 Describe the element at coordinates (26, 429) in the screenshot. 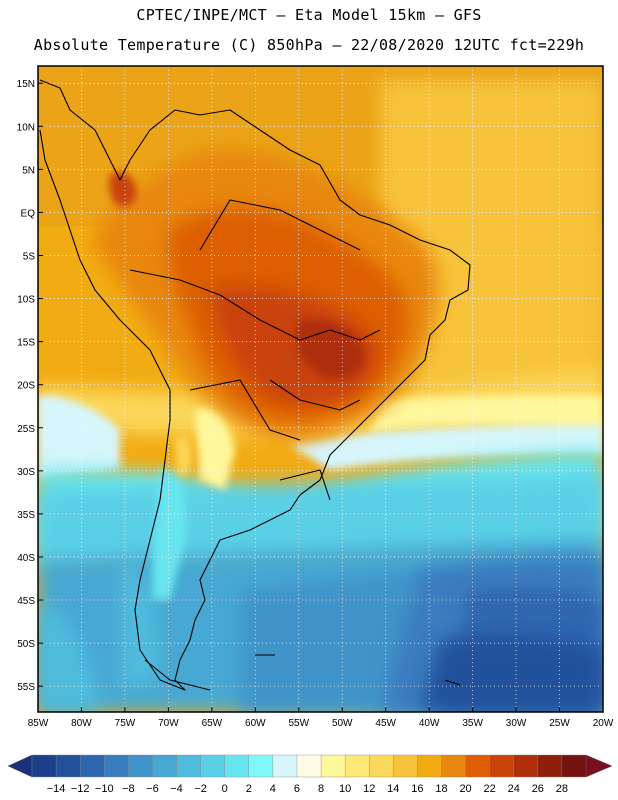

I see `lat-tick-label: 25S` at that location.